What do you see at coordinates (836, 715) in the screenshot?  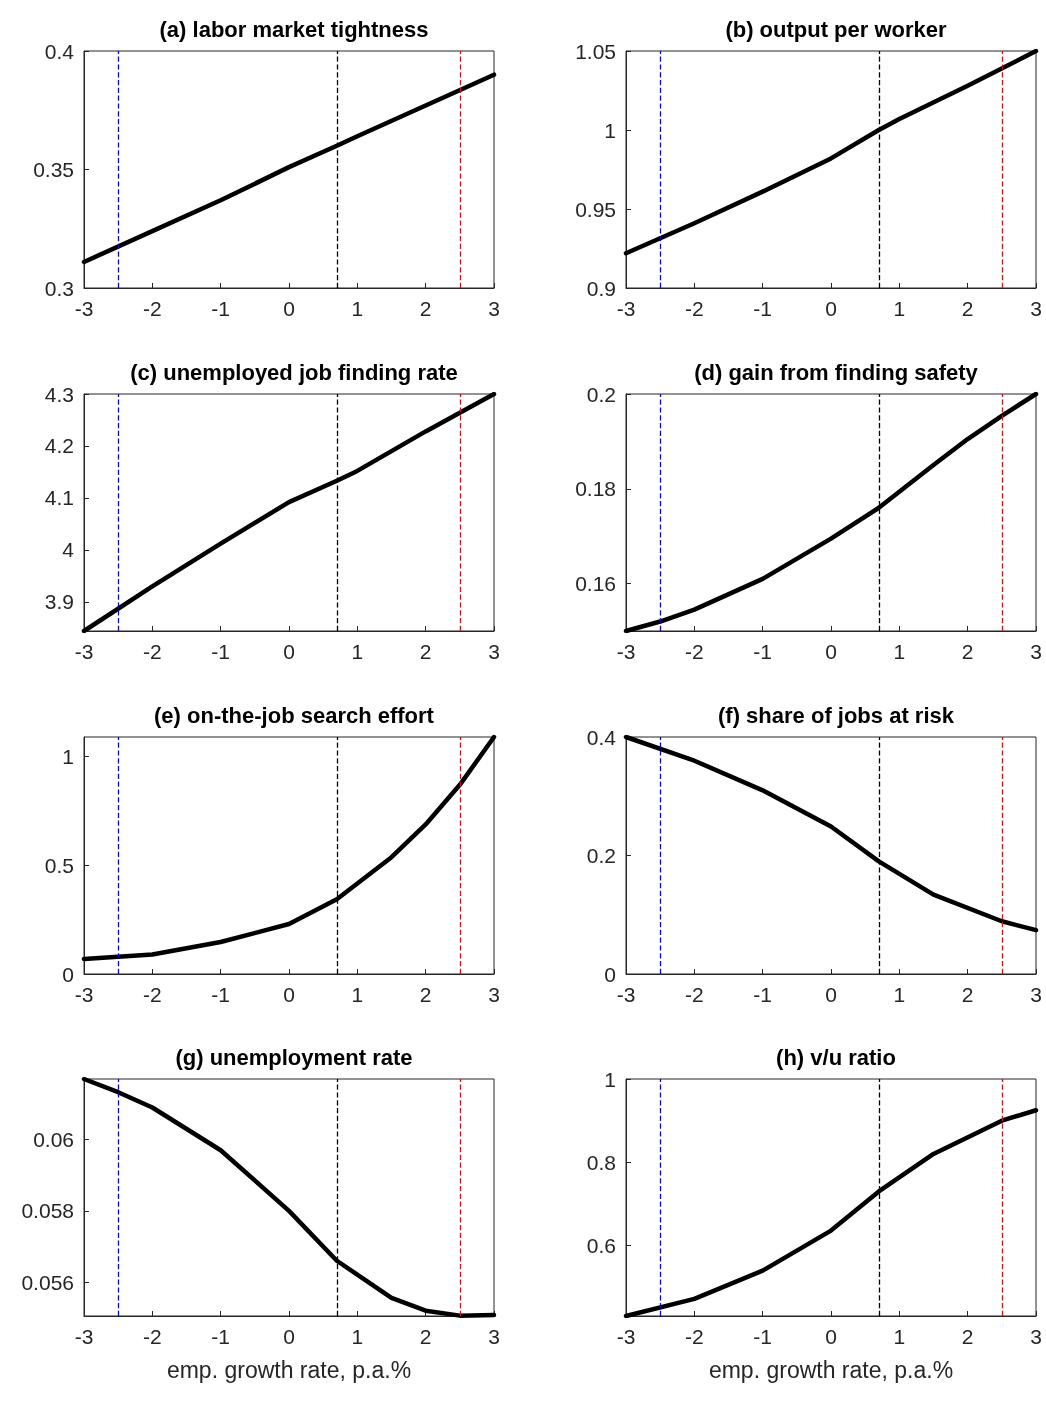 I see `chart-title: (f) share of jobs at risk` at bounding box center [836, 715].